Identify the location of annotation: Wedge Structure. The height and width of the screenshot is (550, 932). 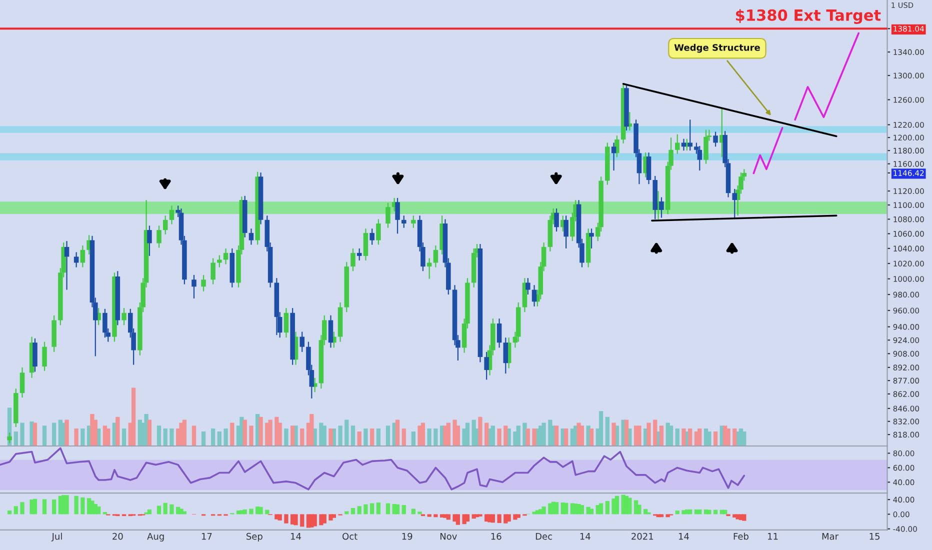
(717, 48).